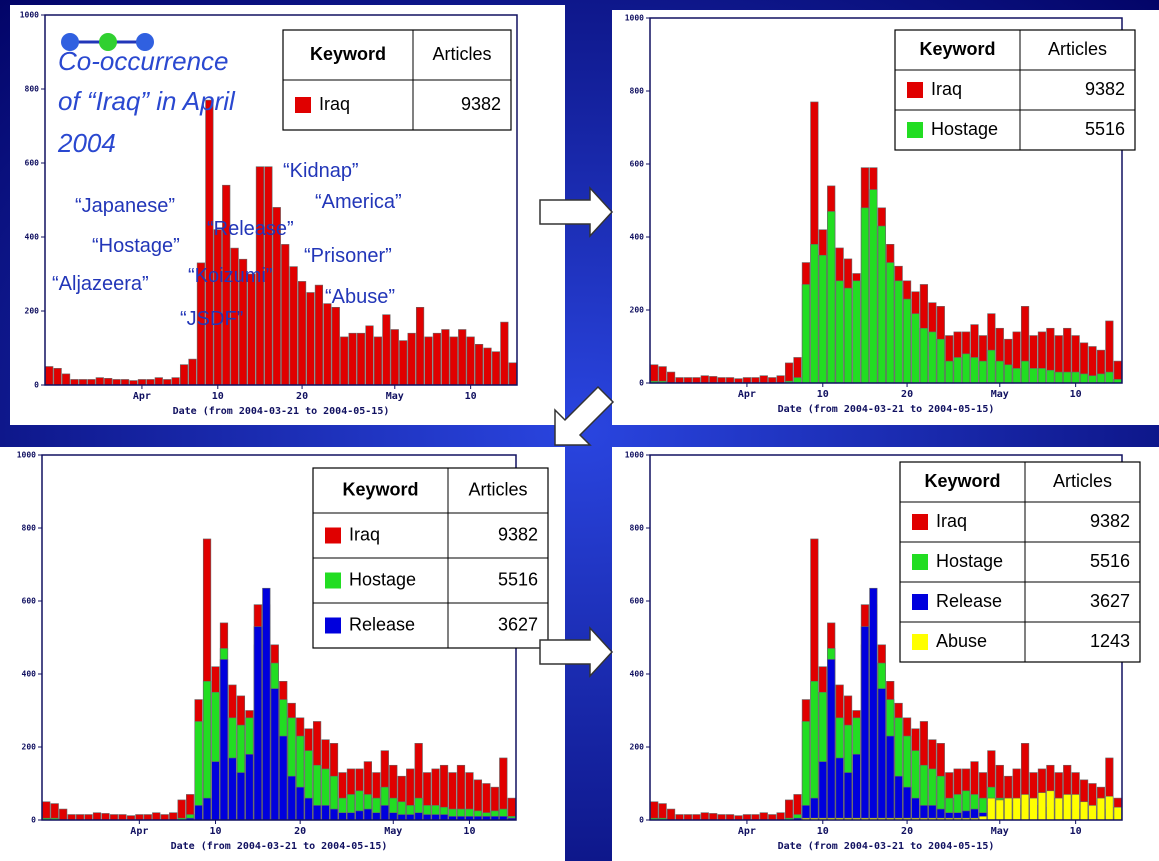 The image size is (1159, 861). Describe the element at coordinates (969, 561) in the screenshot. I see `legend-name: Hostage` at that location.